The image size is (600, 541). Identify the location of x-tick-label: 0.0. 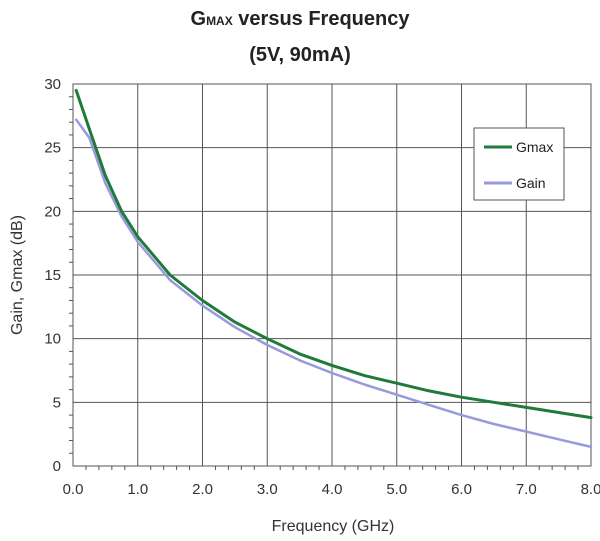
(73, 489).